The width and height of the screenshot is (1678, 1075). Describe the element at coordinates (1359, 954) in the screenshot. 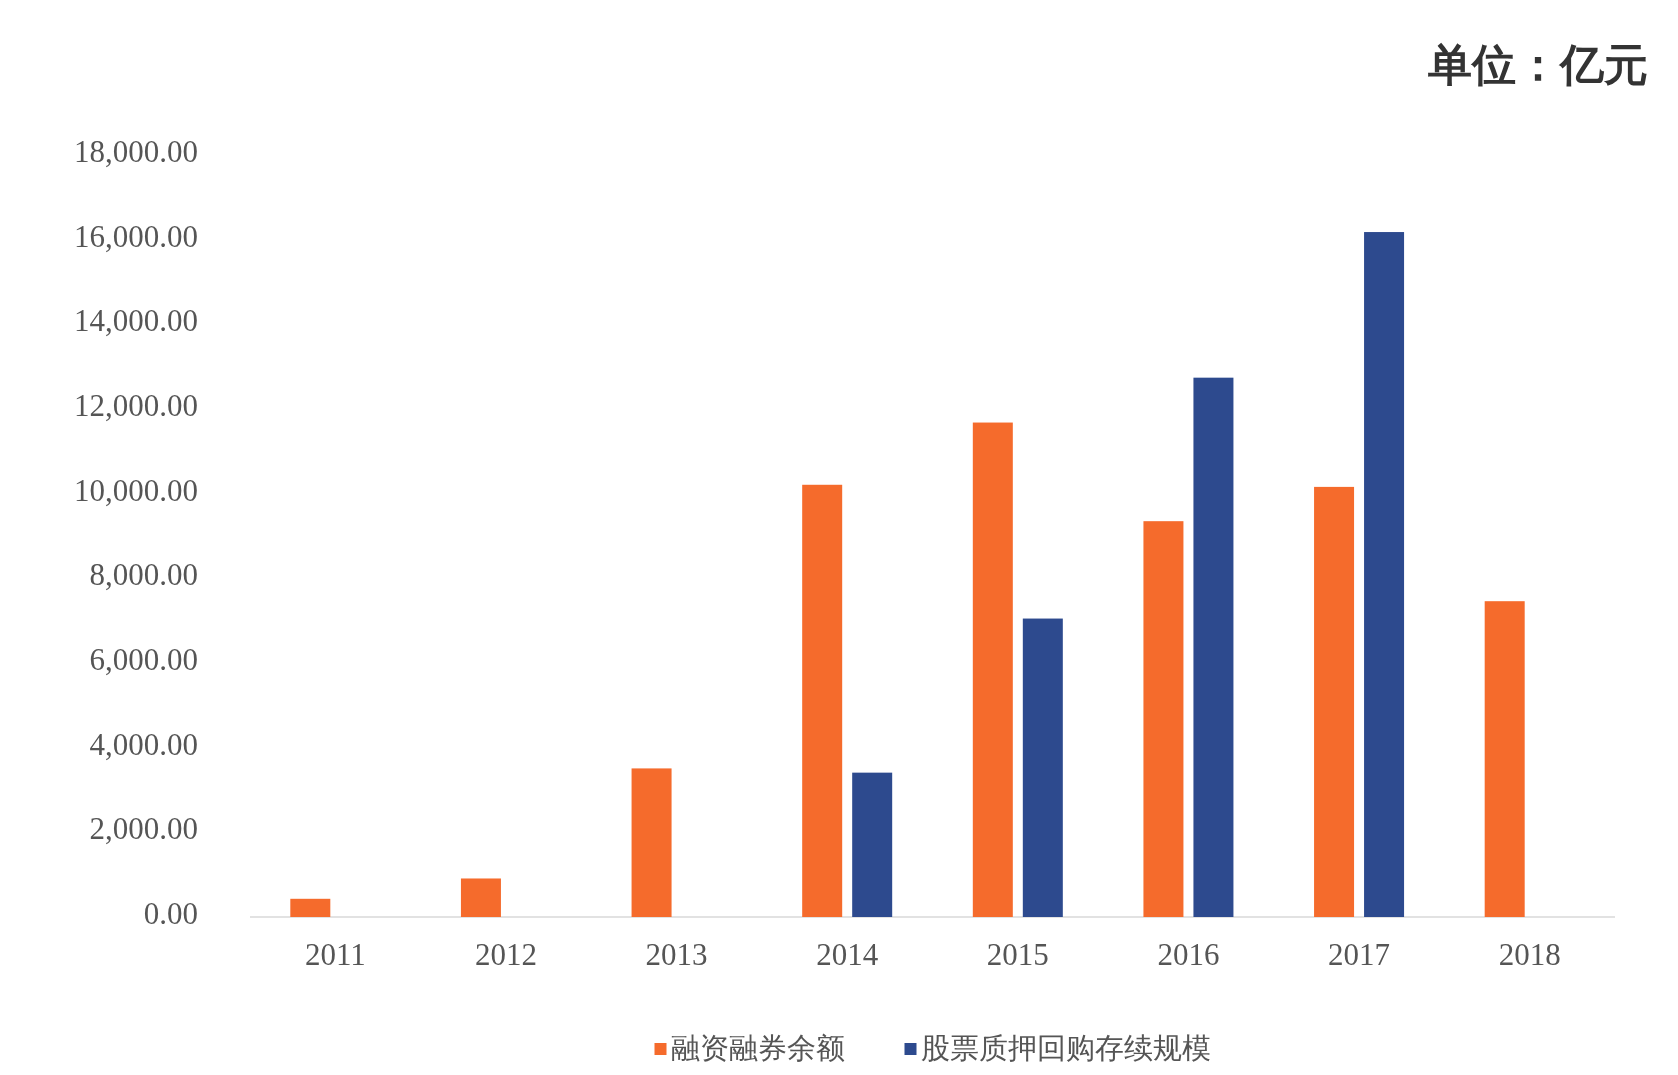

I see `x-tick-label: 2017` at that location.